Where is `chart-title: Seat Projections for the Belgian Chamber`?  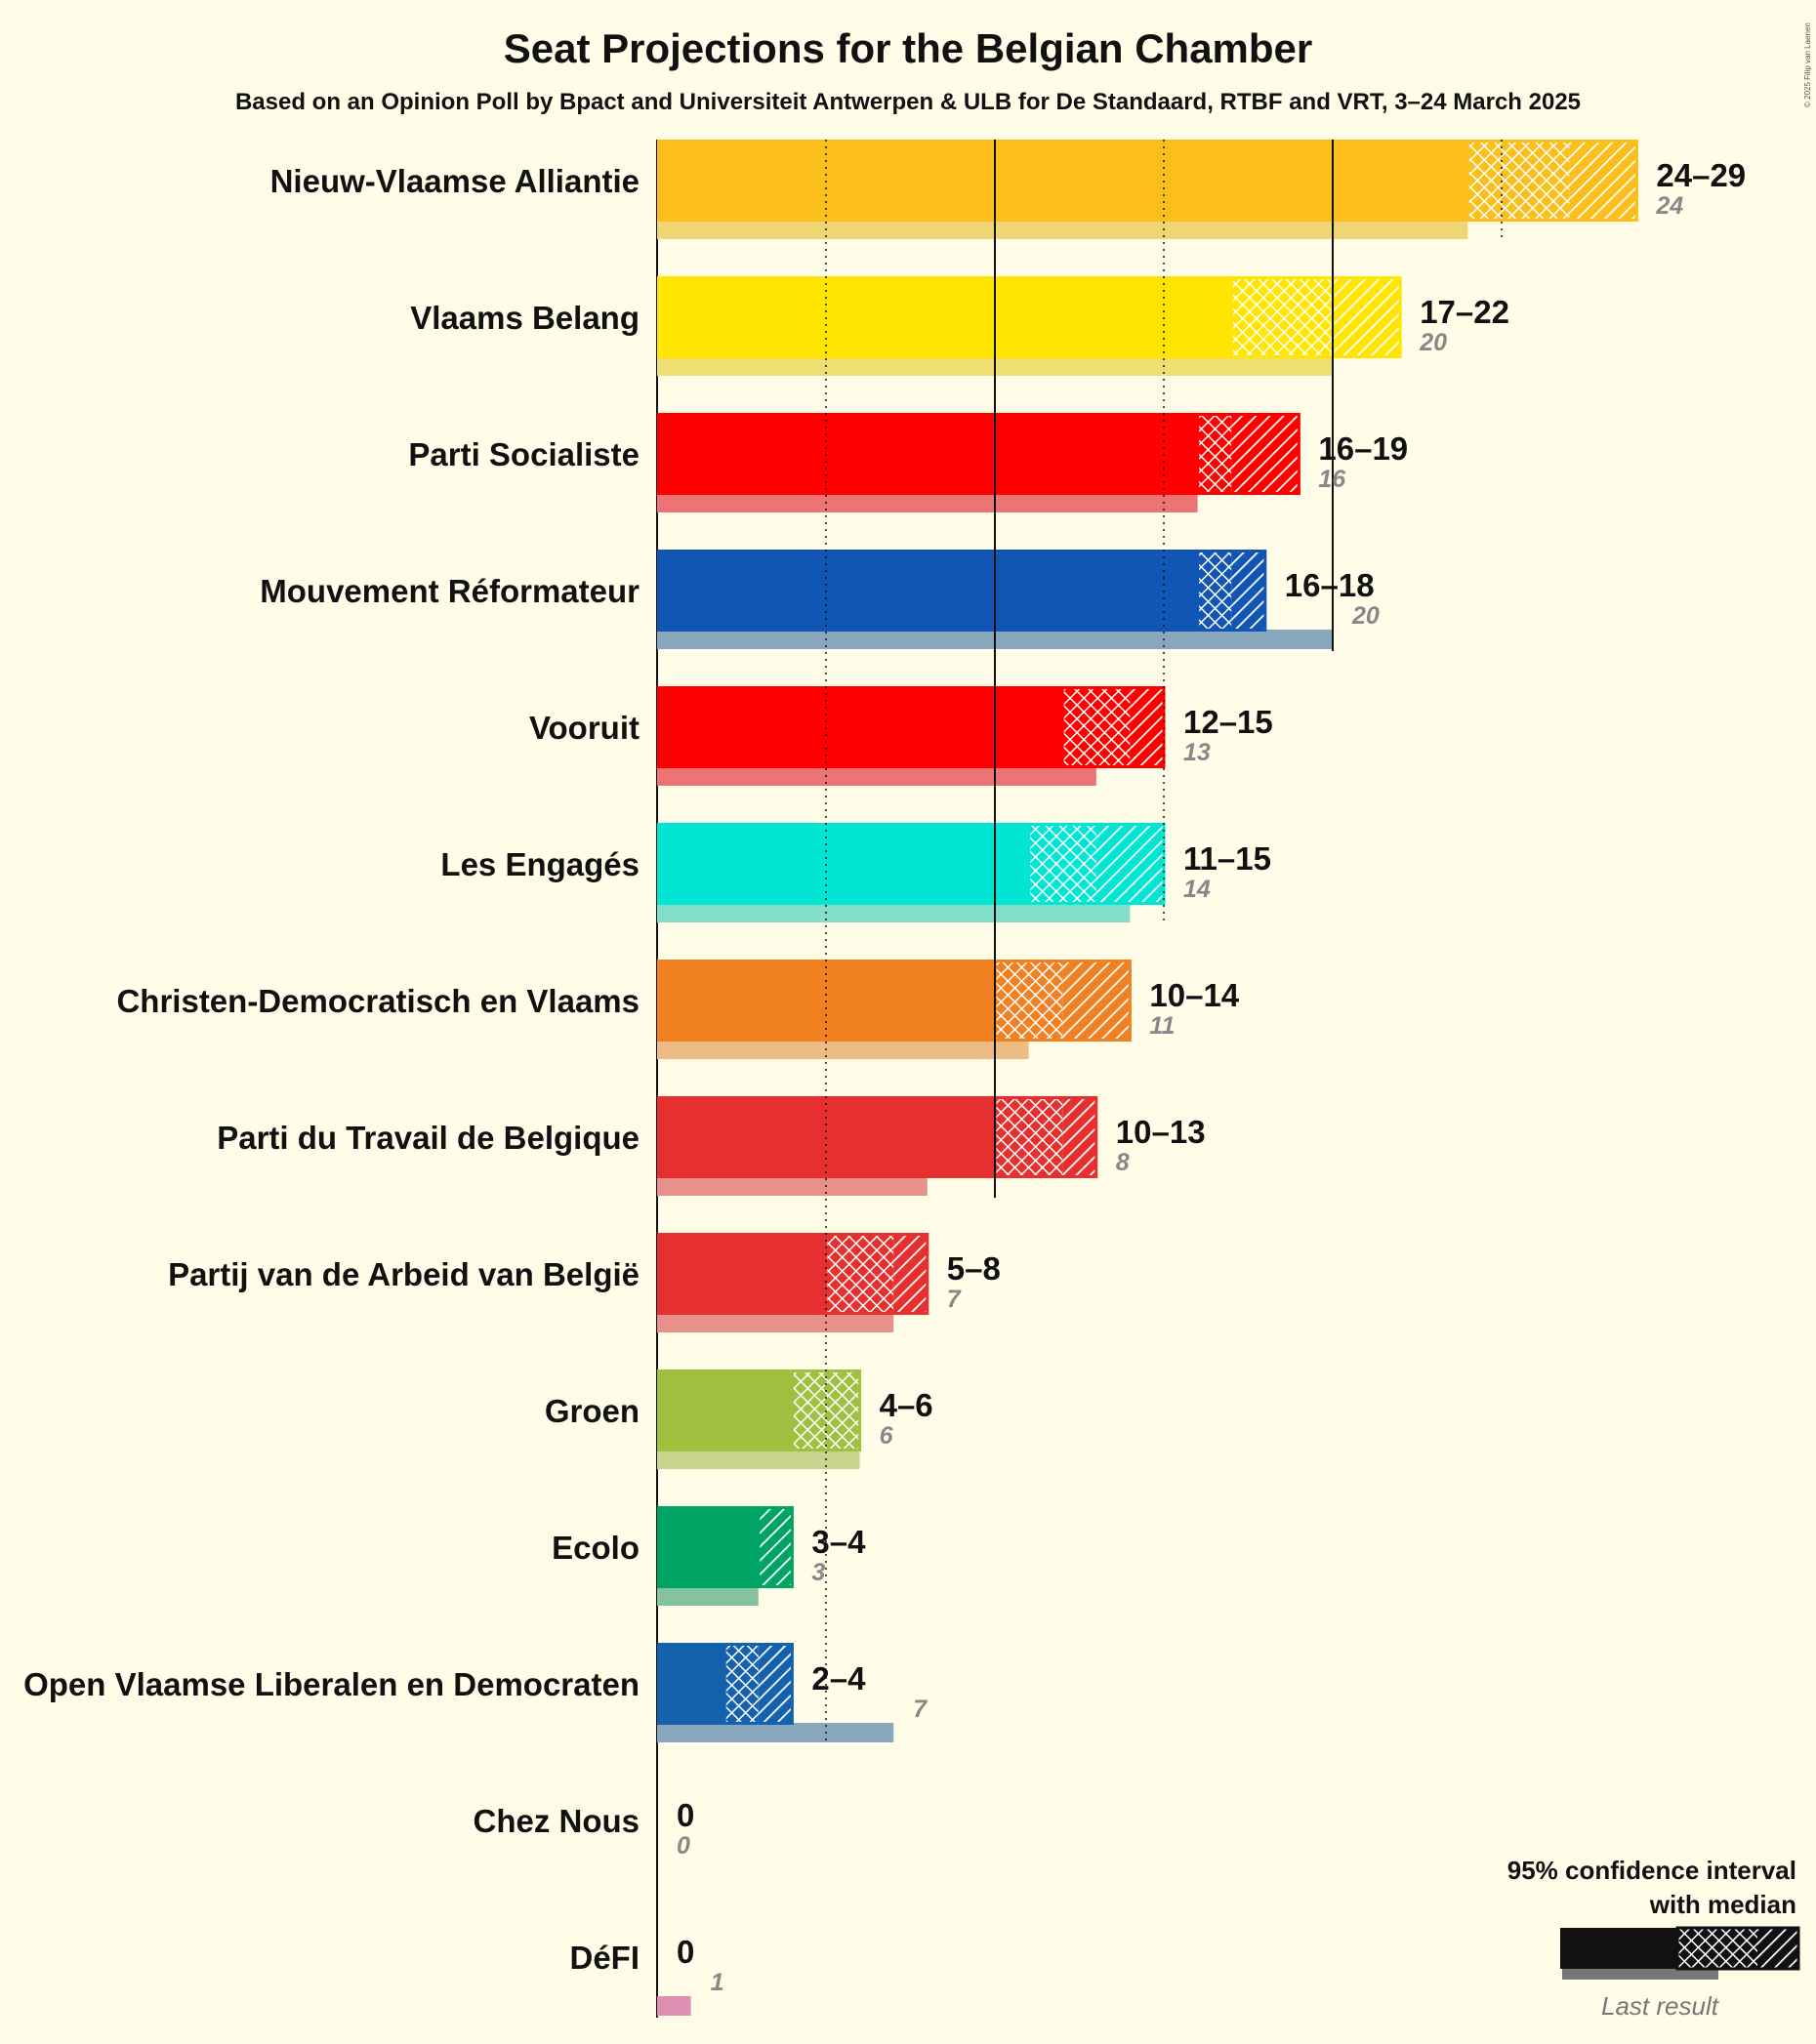 chart-title: Seat Projections for the Belgian Chamber is located at coordinates (908, 48).